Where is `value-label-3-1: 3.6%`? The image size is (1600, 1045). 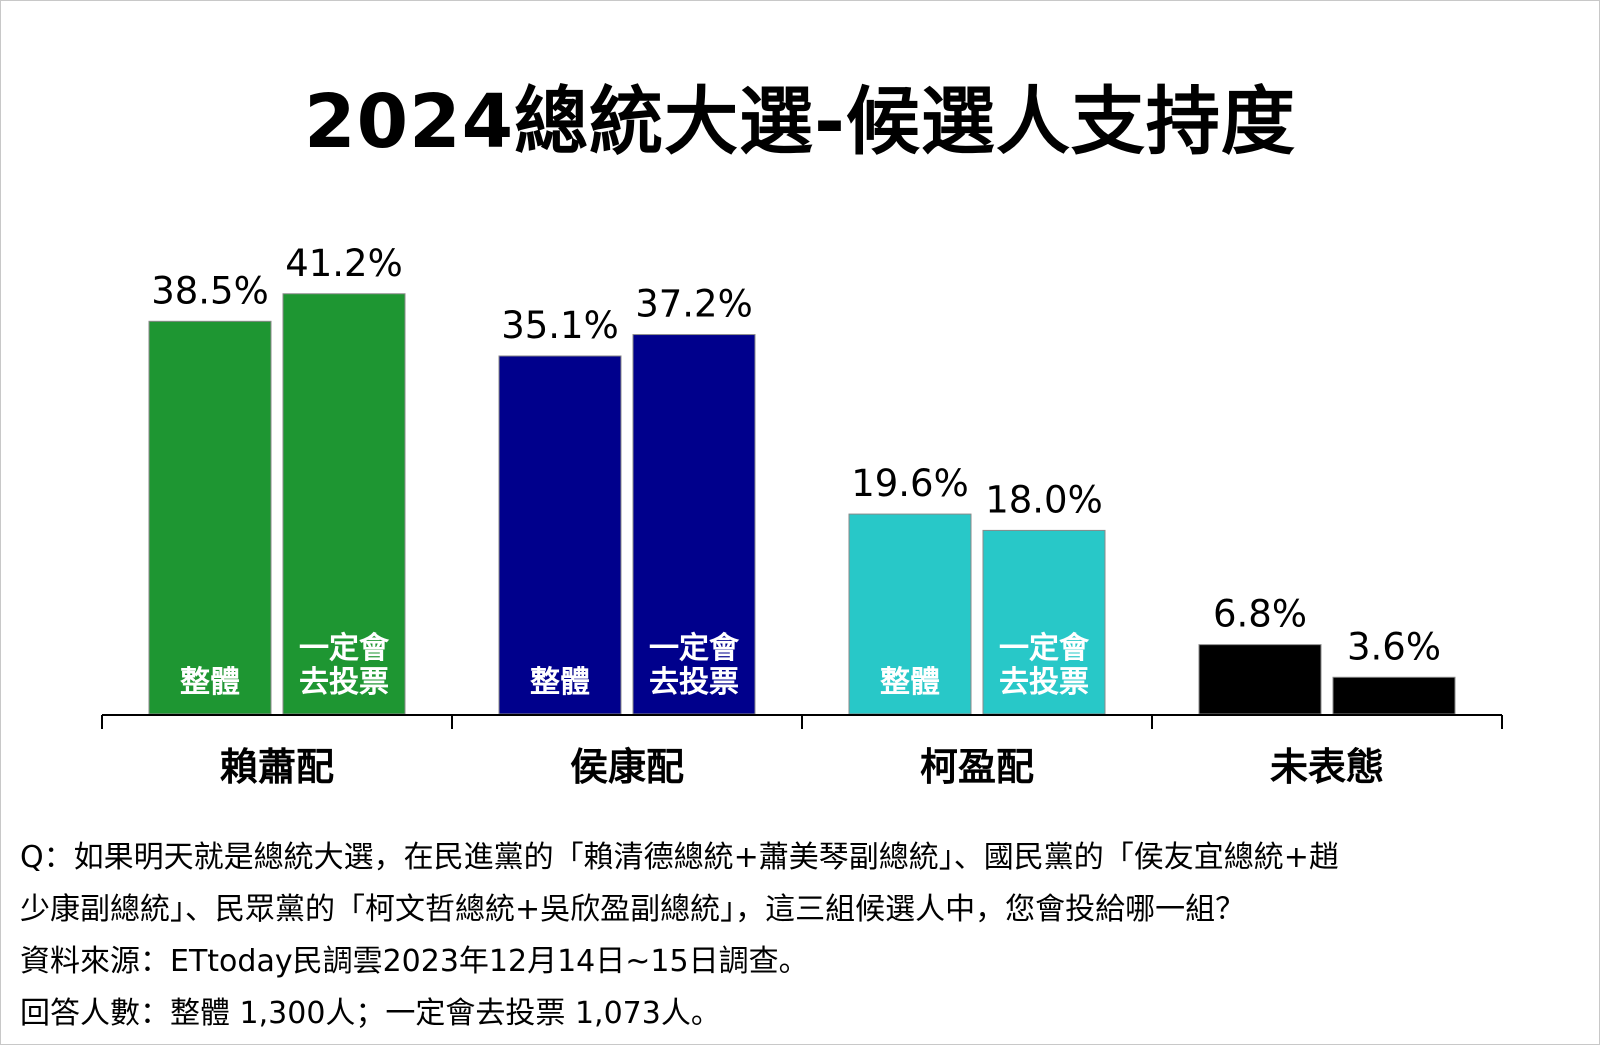
value-label-3-1: 3.6% is located at coordinates (1394, 646).